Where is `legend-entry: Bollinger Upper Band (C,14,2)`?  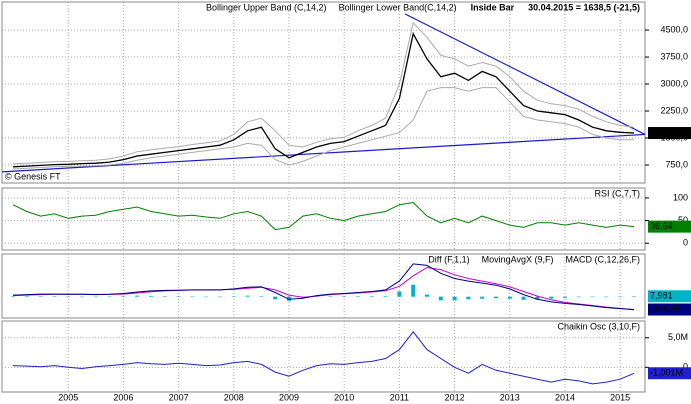
legend-entry: Bollinger Upper Band (C,14,2) is located at coordinates (266, 7).